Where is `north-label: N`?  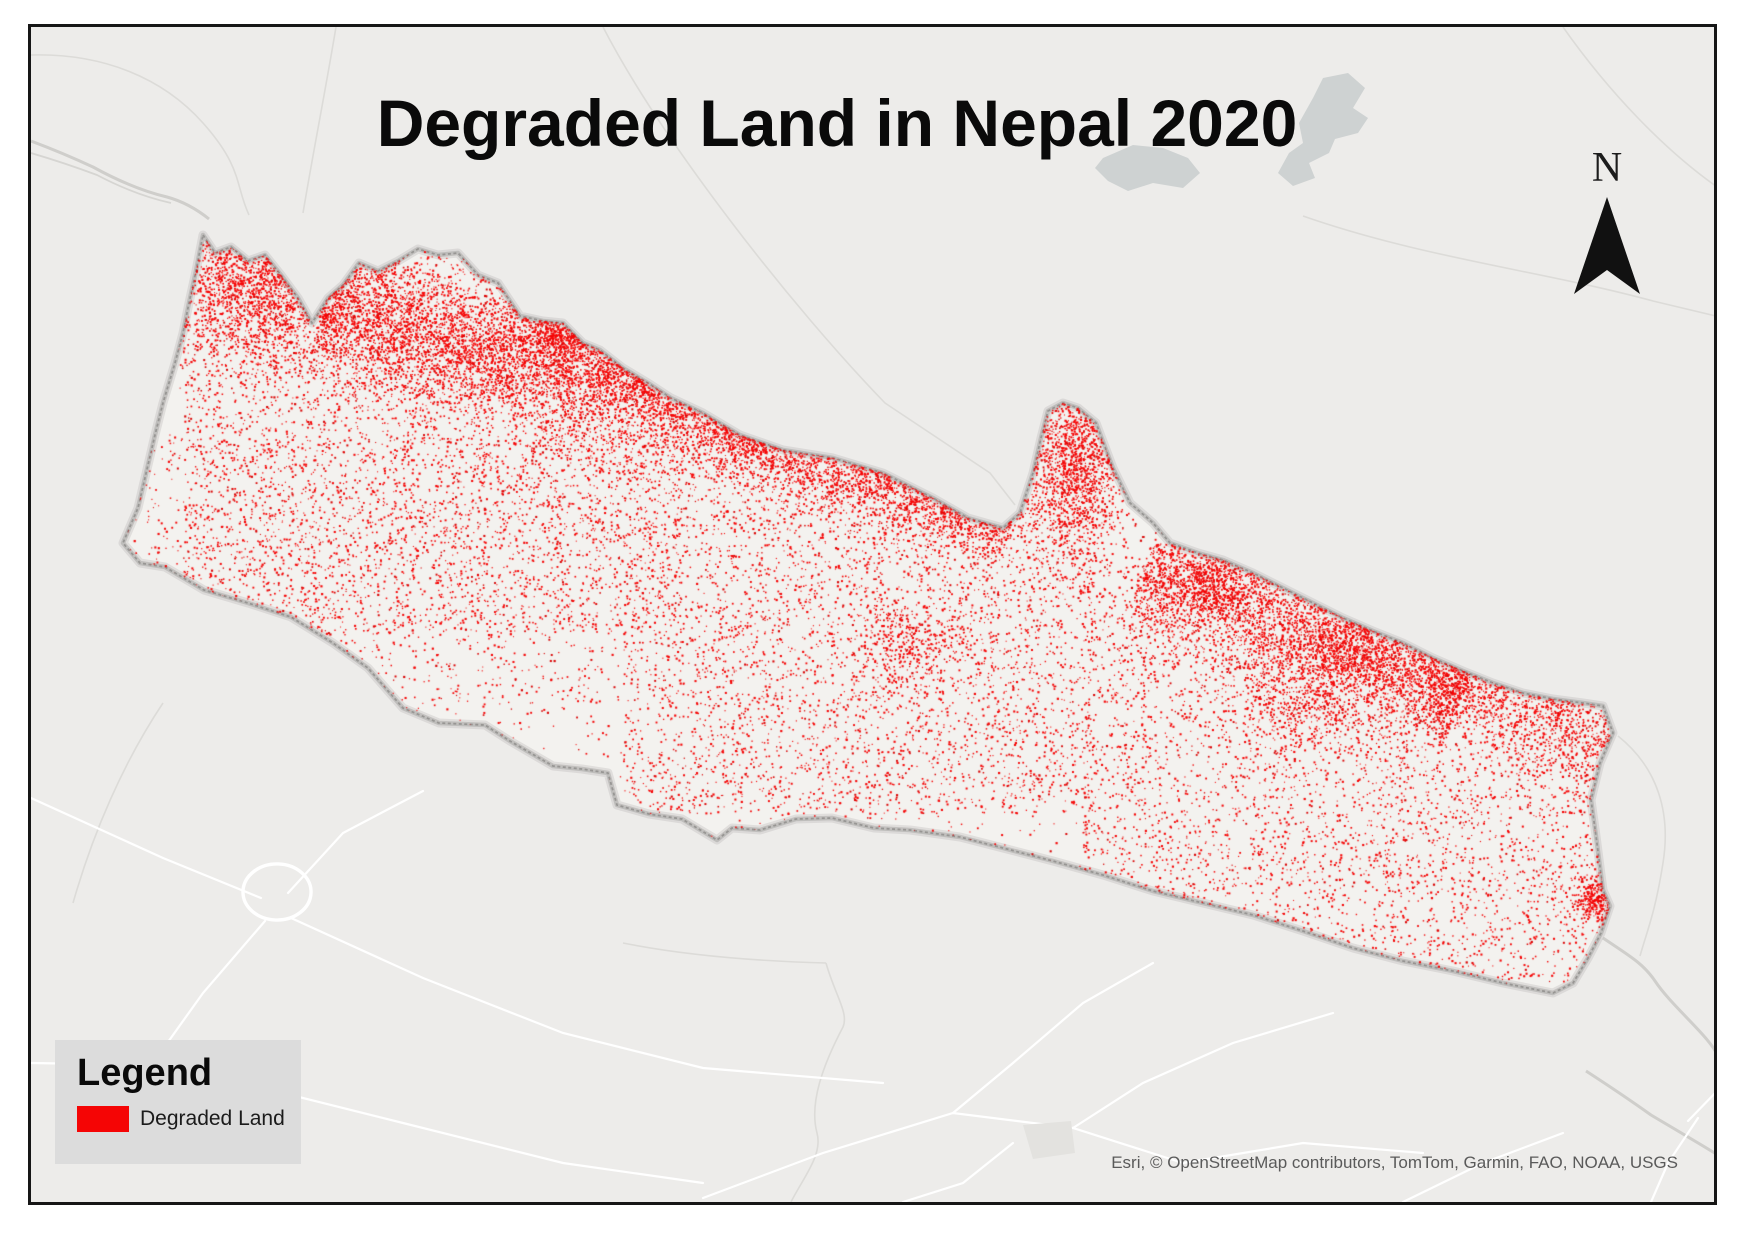
north-label: N is located at coordinates (1607, 168).